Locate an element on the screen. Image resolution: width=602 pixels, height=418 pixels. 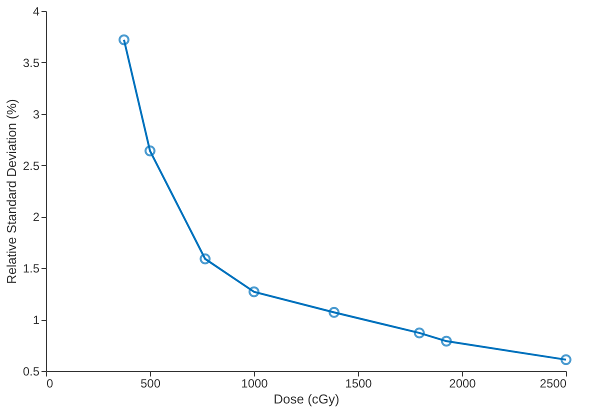
y-tick-label: 3.5 is located at coordinates (31, 63).